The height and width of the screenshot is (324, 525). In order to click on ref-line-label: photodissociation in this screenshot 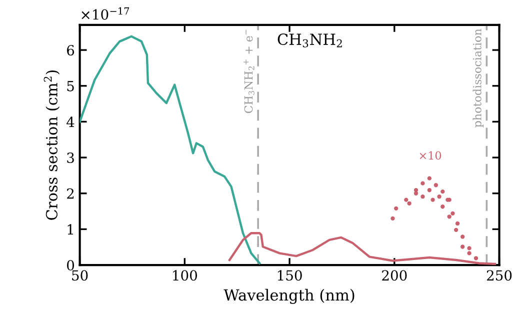, I will do `click(478, 78)`.